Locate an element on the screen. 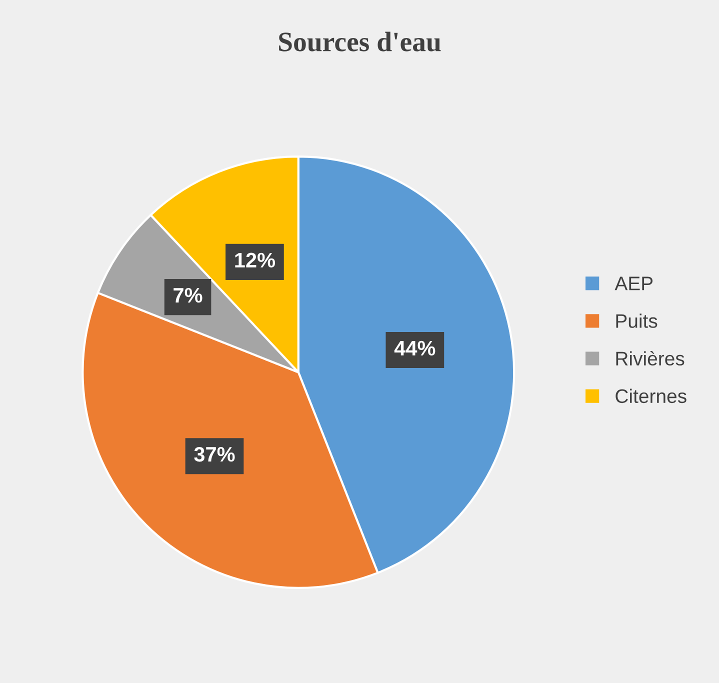  data-label: 37% is located at coordinates (214, 454).